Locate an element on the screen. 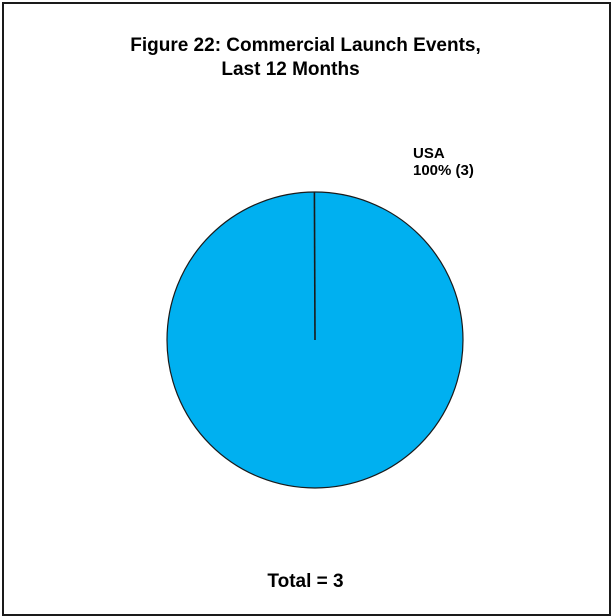 This screenshot has height=616, width=611. slice-label-usa: USA 100% (3) is located at coordinates (443, 162).